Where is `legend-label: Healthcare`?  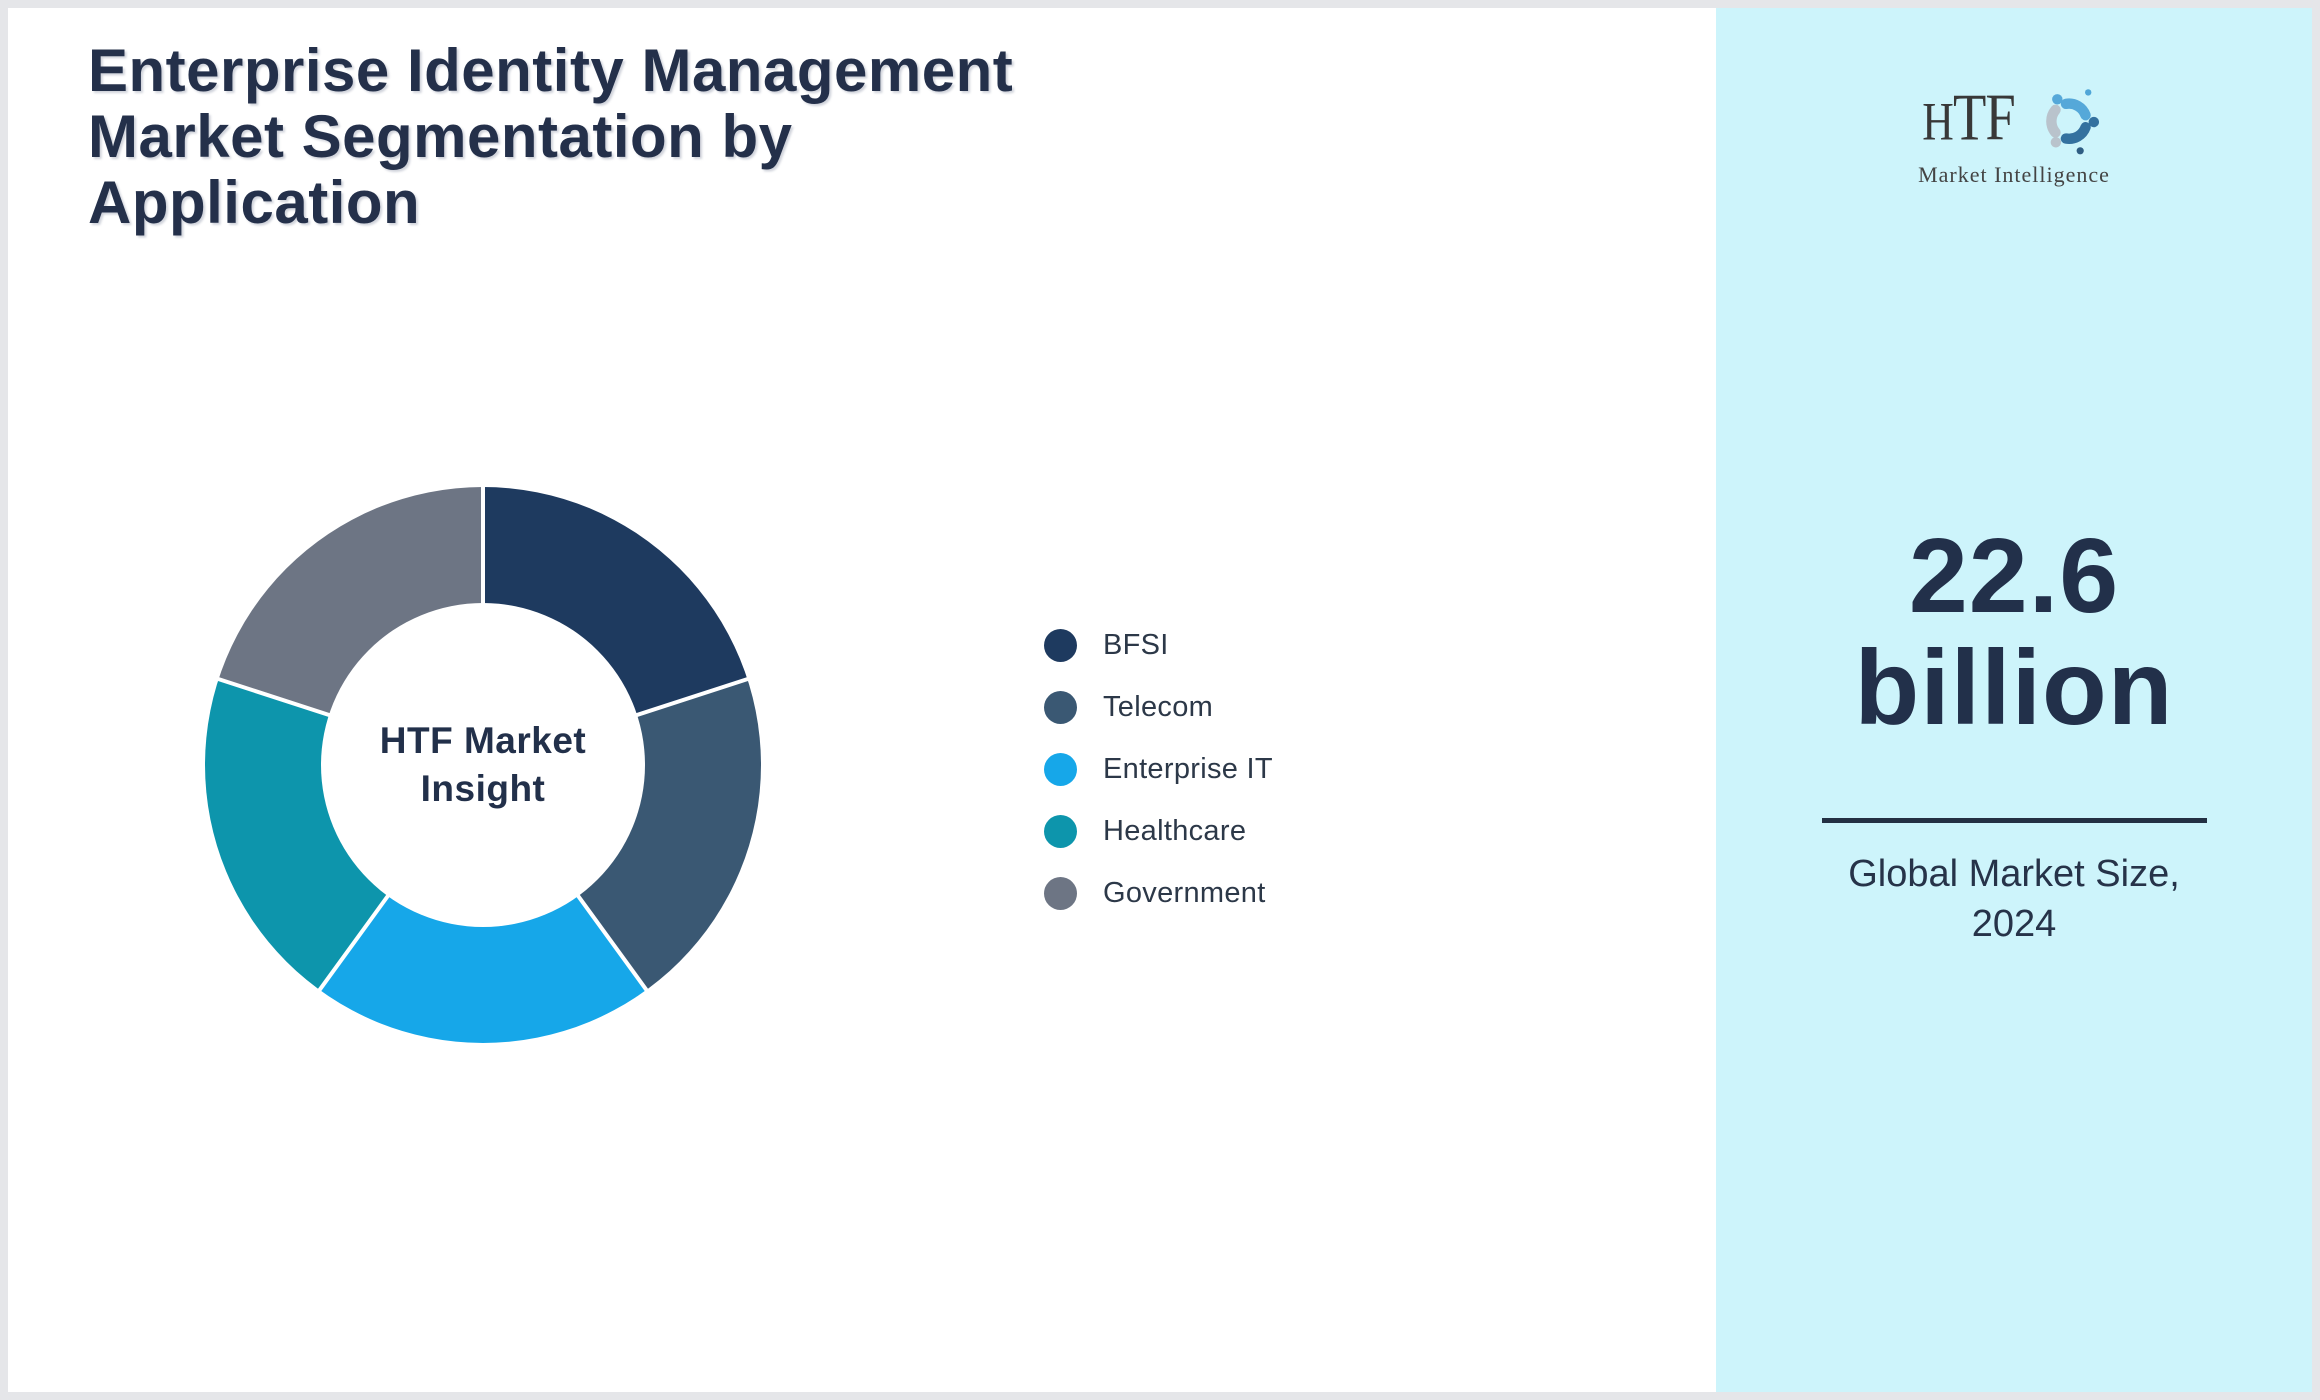
legend-label: Healthcare is located at coordinates (1175, 831).